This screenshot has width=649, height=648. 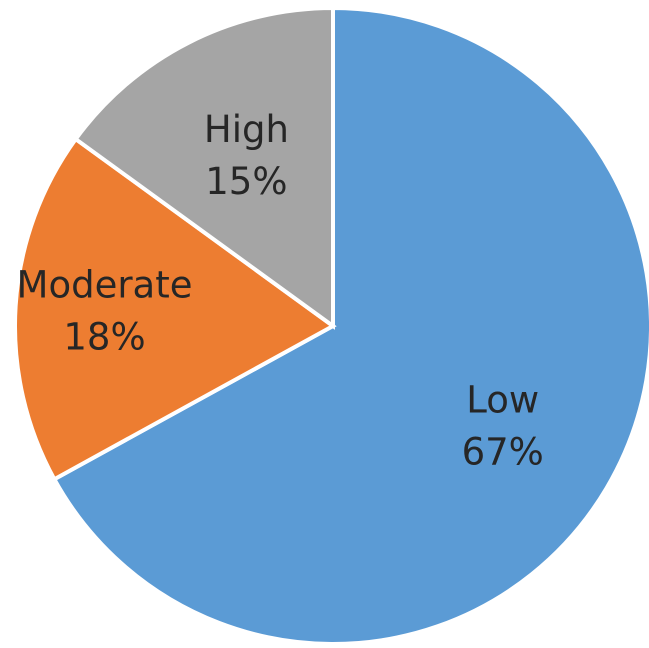 What do you see at coordinates (503, 451) in the screenshot?
I see `slice-percent-label: 67%` at bounding box center [503, 451].